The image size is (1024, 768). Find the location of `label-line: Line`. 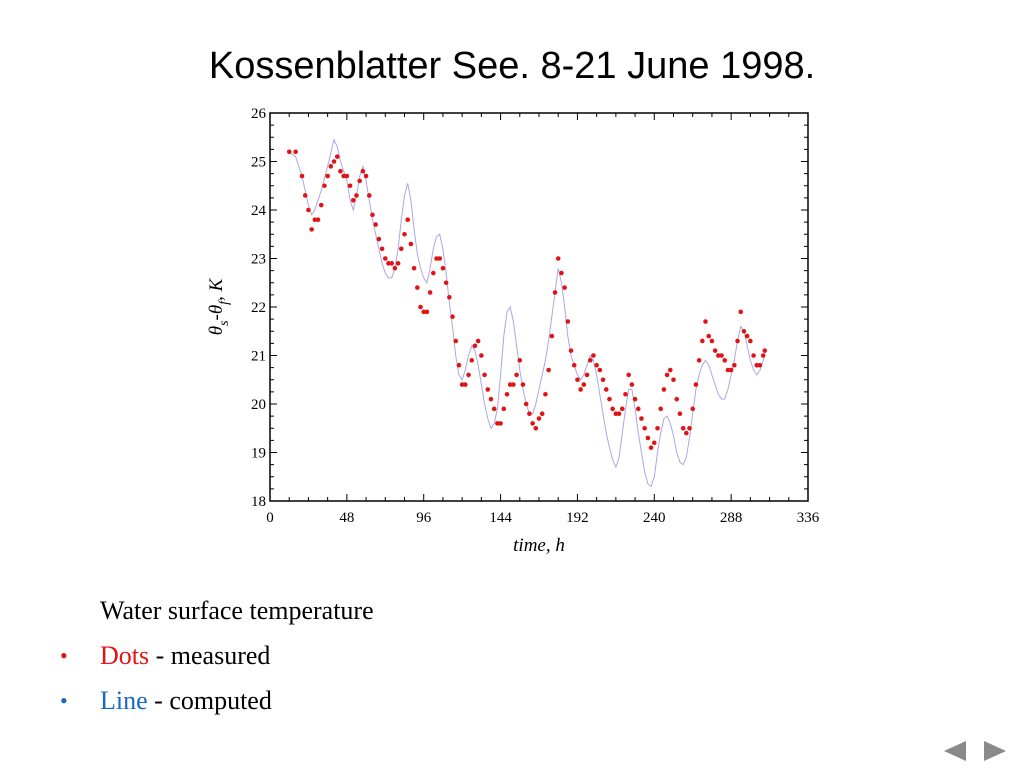

label-line: Line is located at coordinates (124, 700).